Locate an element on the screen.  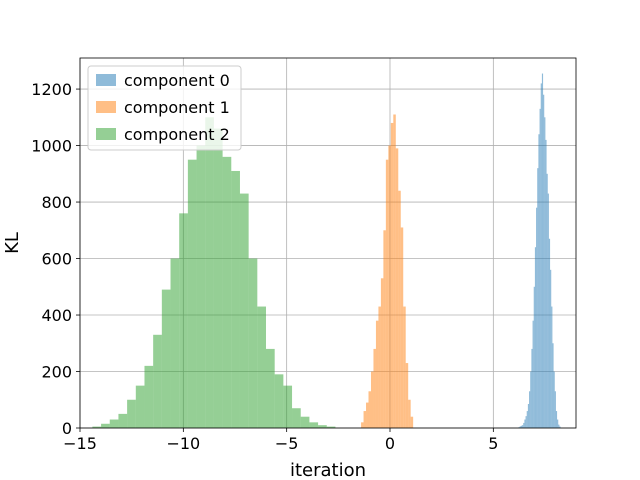
legend-label: component 0 is located at coordinates (177, 80).